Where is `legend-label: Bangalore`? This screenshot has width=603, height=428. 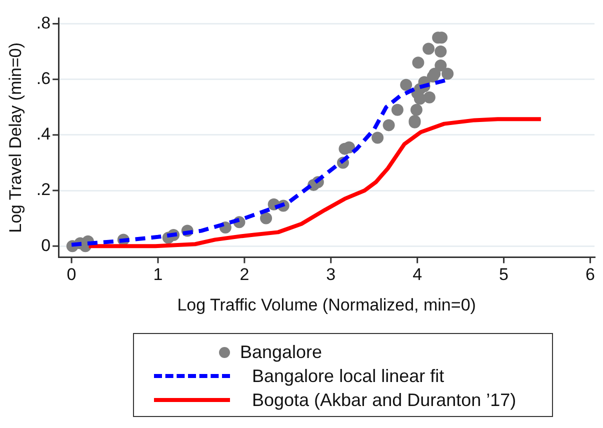
legend-label: Bangalore is located at coordinates (281, 352).